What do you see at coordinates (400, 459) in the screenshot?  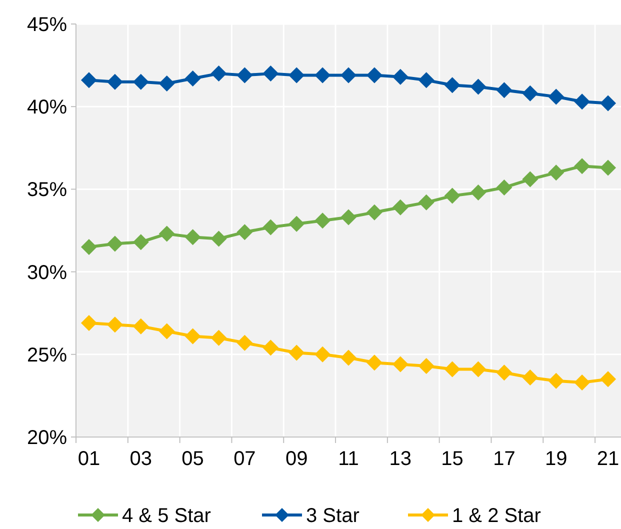 I see `x-tick-label: 13` at bounding box center [400, 459].